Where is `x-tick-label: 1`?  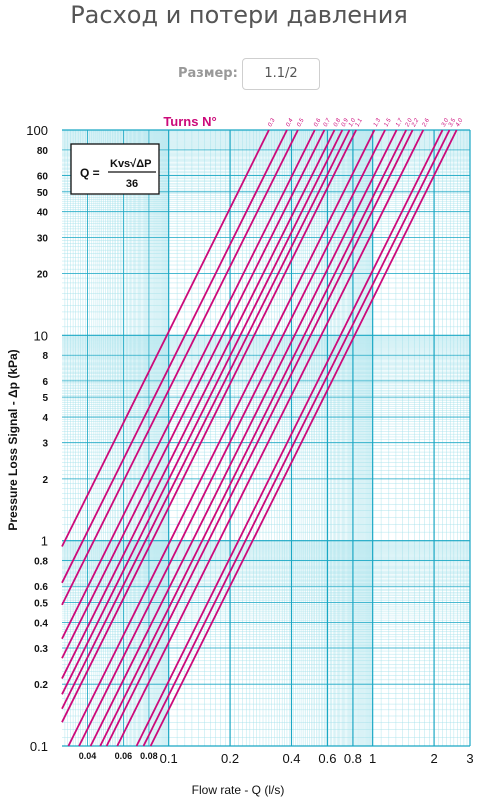 x-tick-label: 1 is located at coordinates (372, 758).